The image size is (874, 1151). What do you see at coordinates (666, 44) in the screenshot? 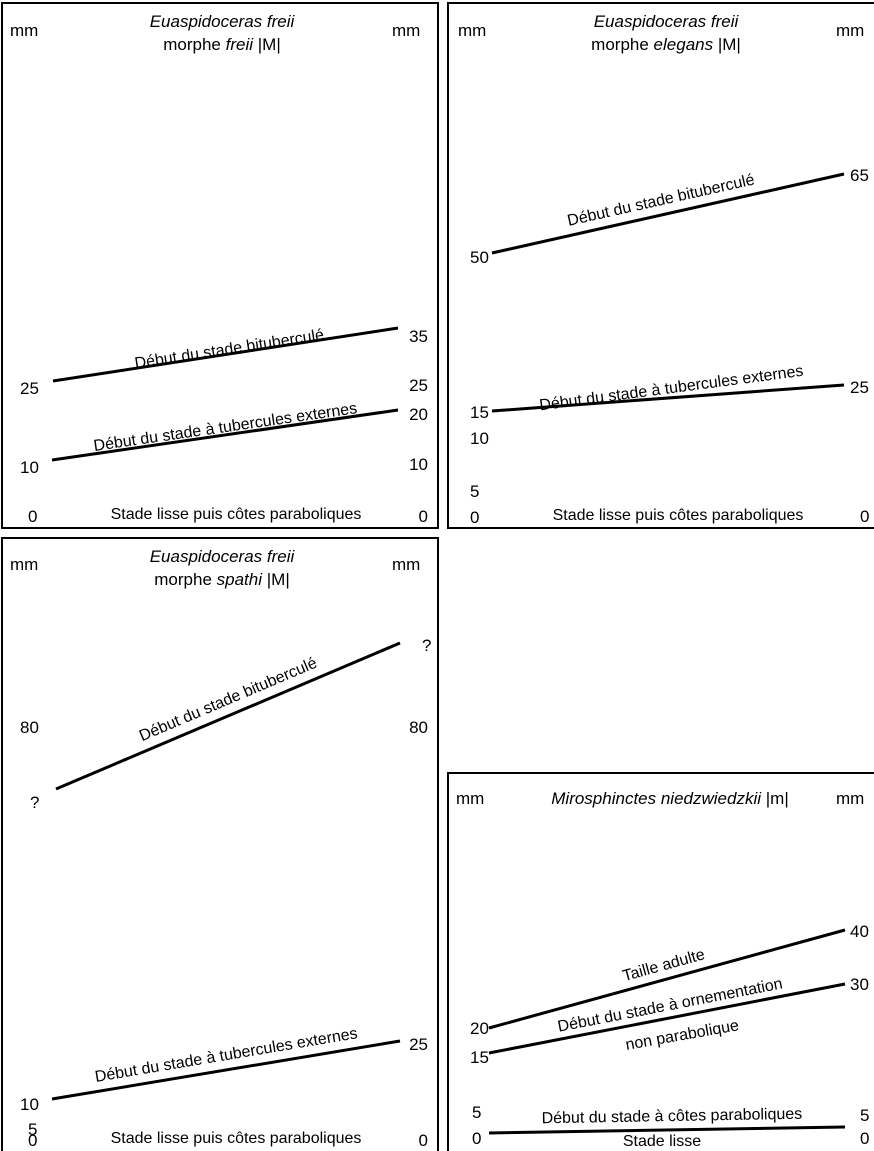
I see `panel-subtitle: morphe elegans |M|` at bounding box center [666, 44].